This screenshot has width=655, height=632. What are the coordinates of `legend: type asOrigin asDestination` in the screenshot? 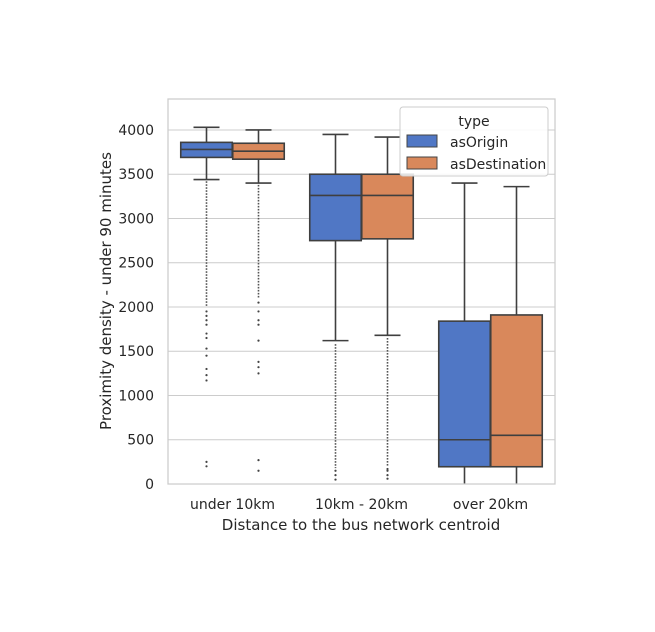 It's located at (474, 141).